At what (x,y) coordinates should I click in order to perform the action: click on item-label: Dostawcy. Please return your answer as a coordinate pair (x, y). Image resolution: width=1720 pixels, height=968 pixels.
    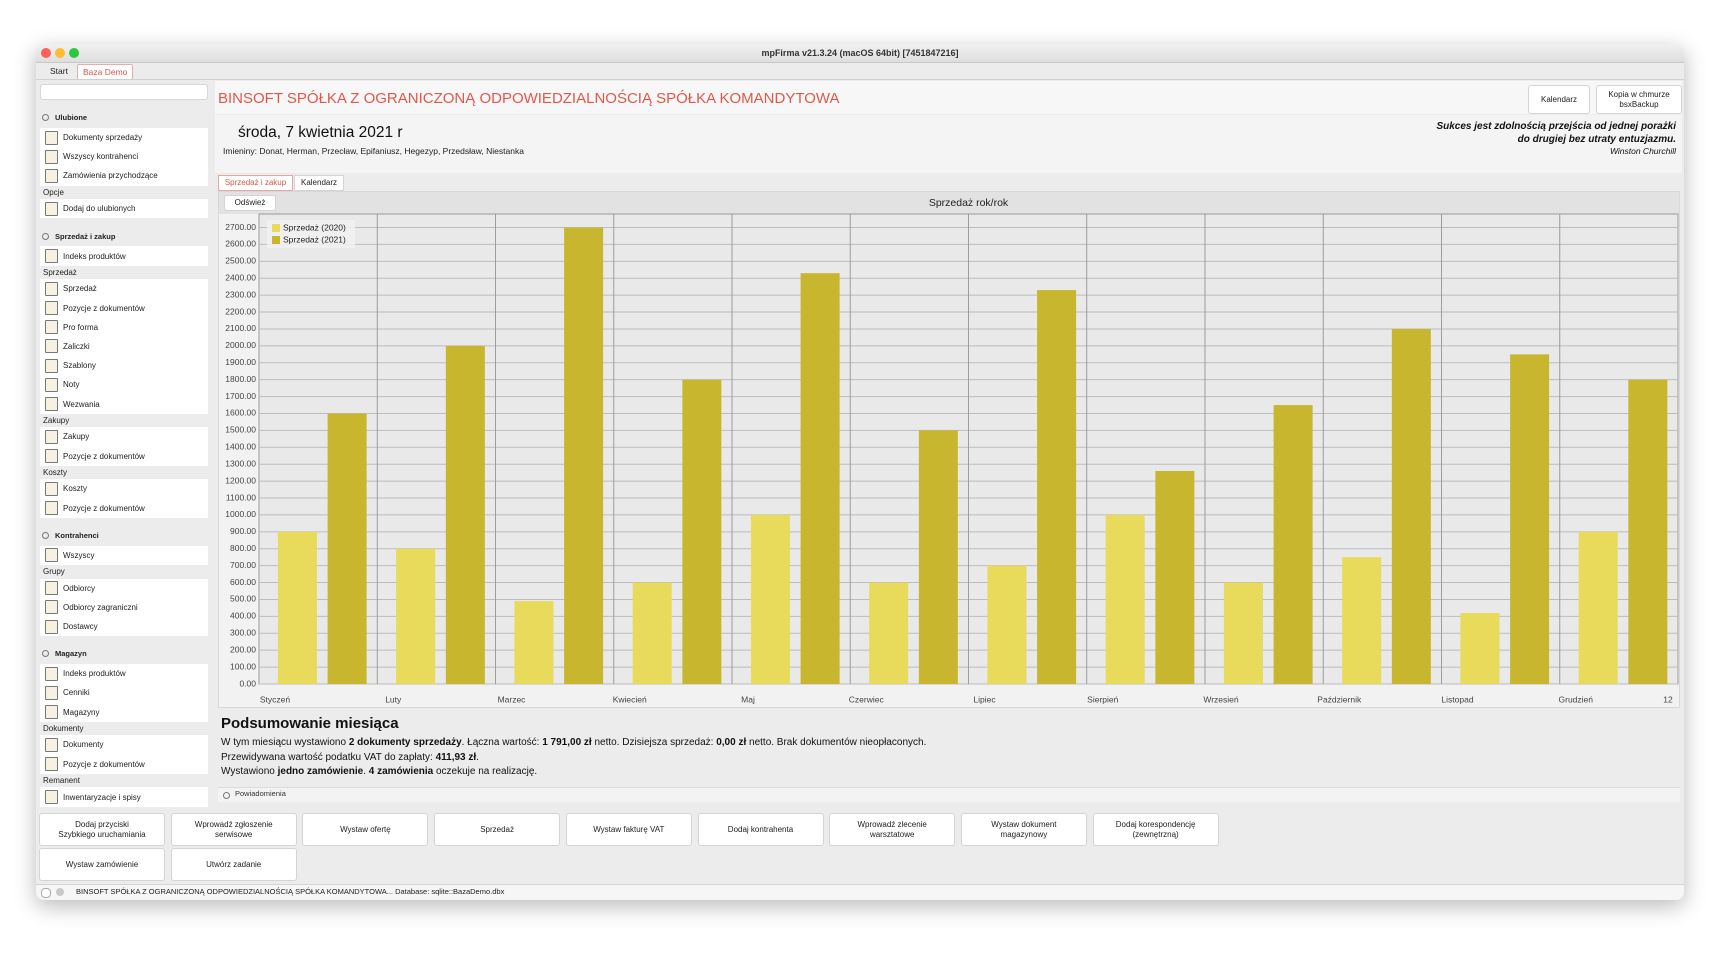
    Looking at the image, I should click on (80, 627).